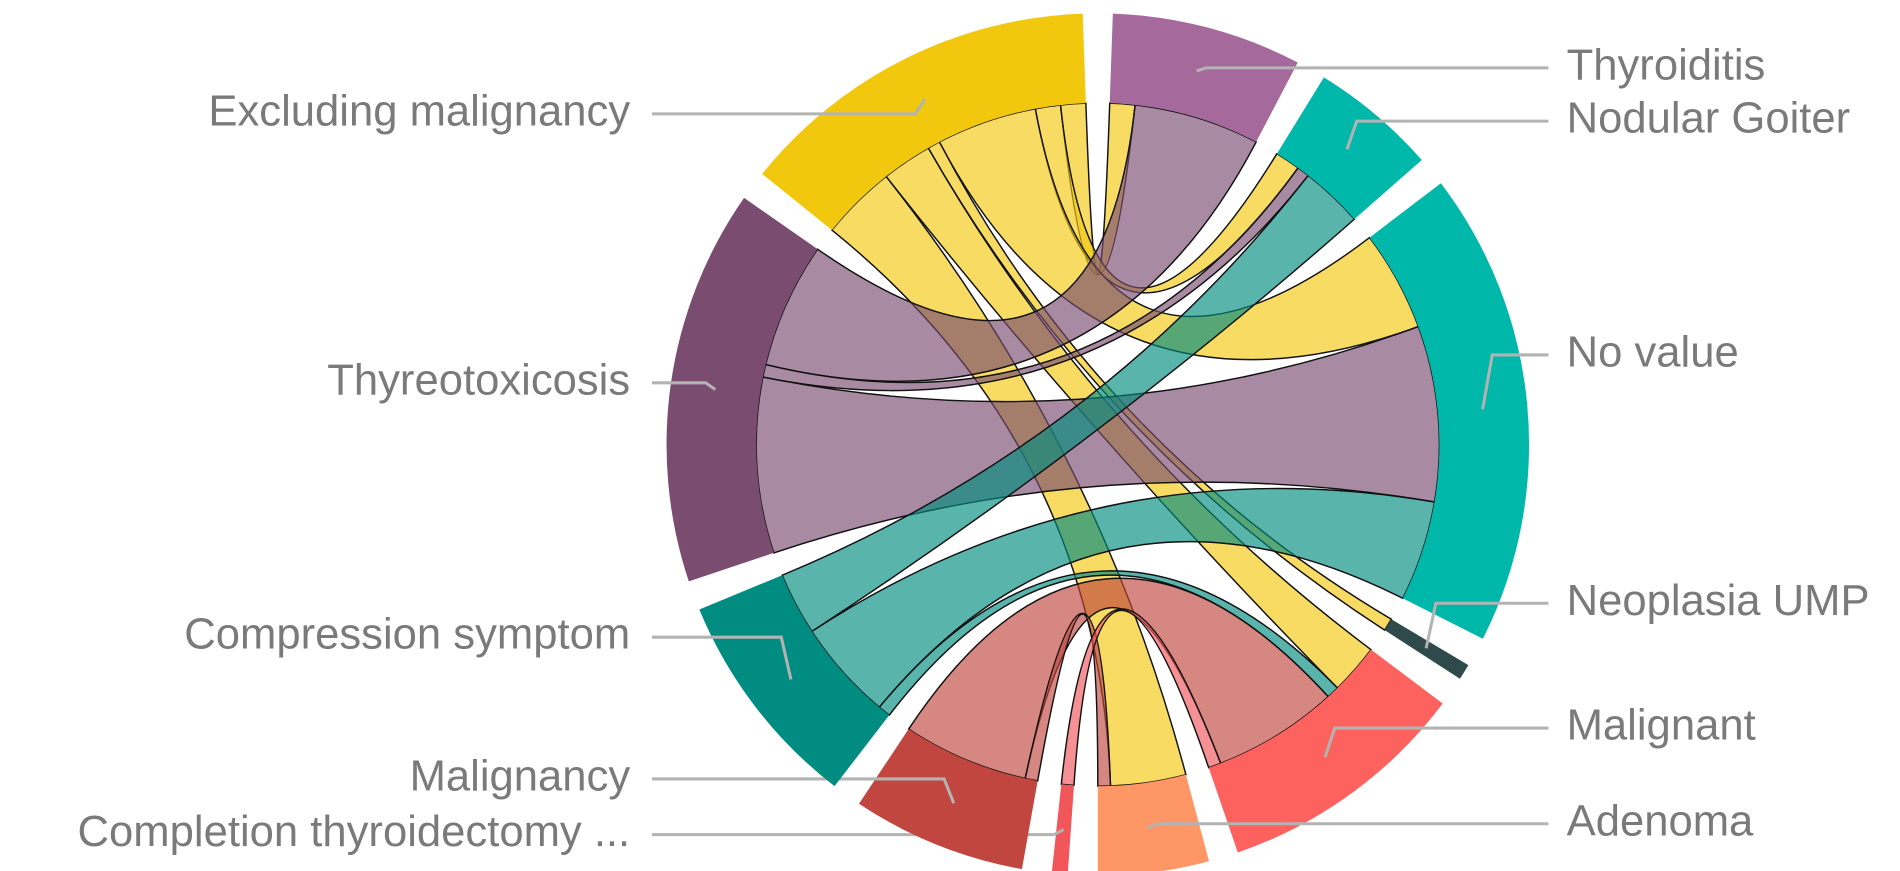 This screenshot has height=871, width=1900. I want to click on node-label: Thyroiditis, so click(1666, 65).